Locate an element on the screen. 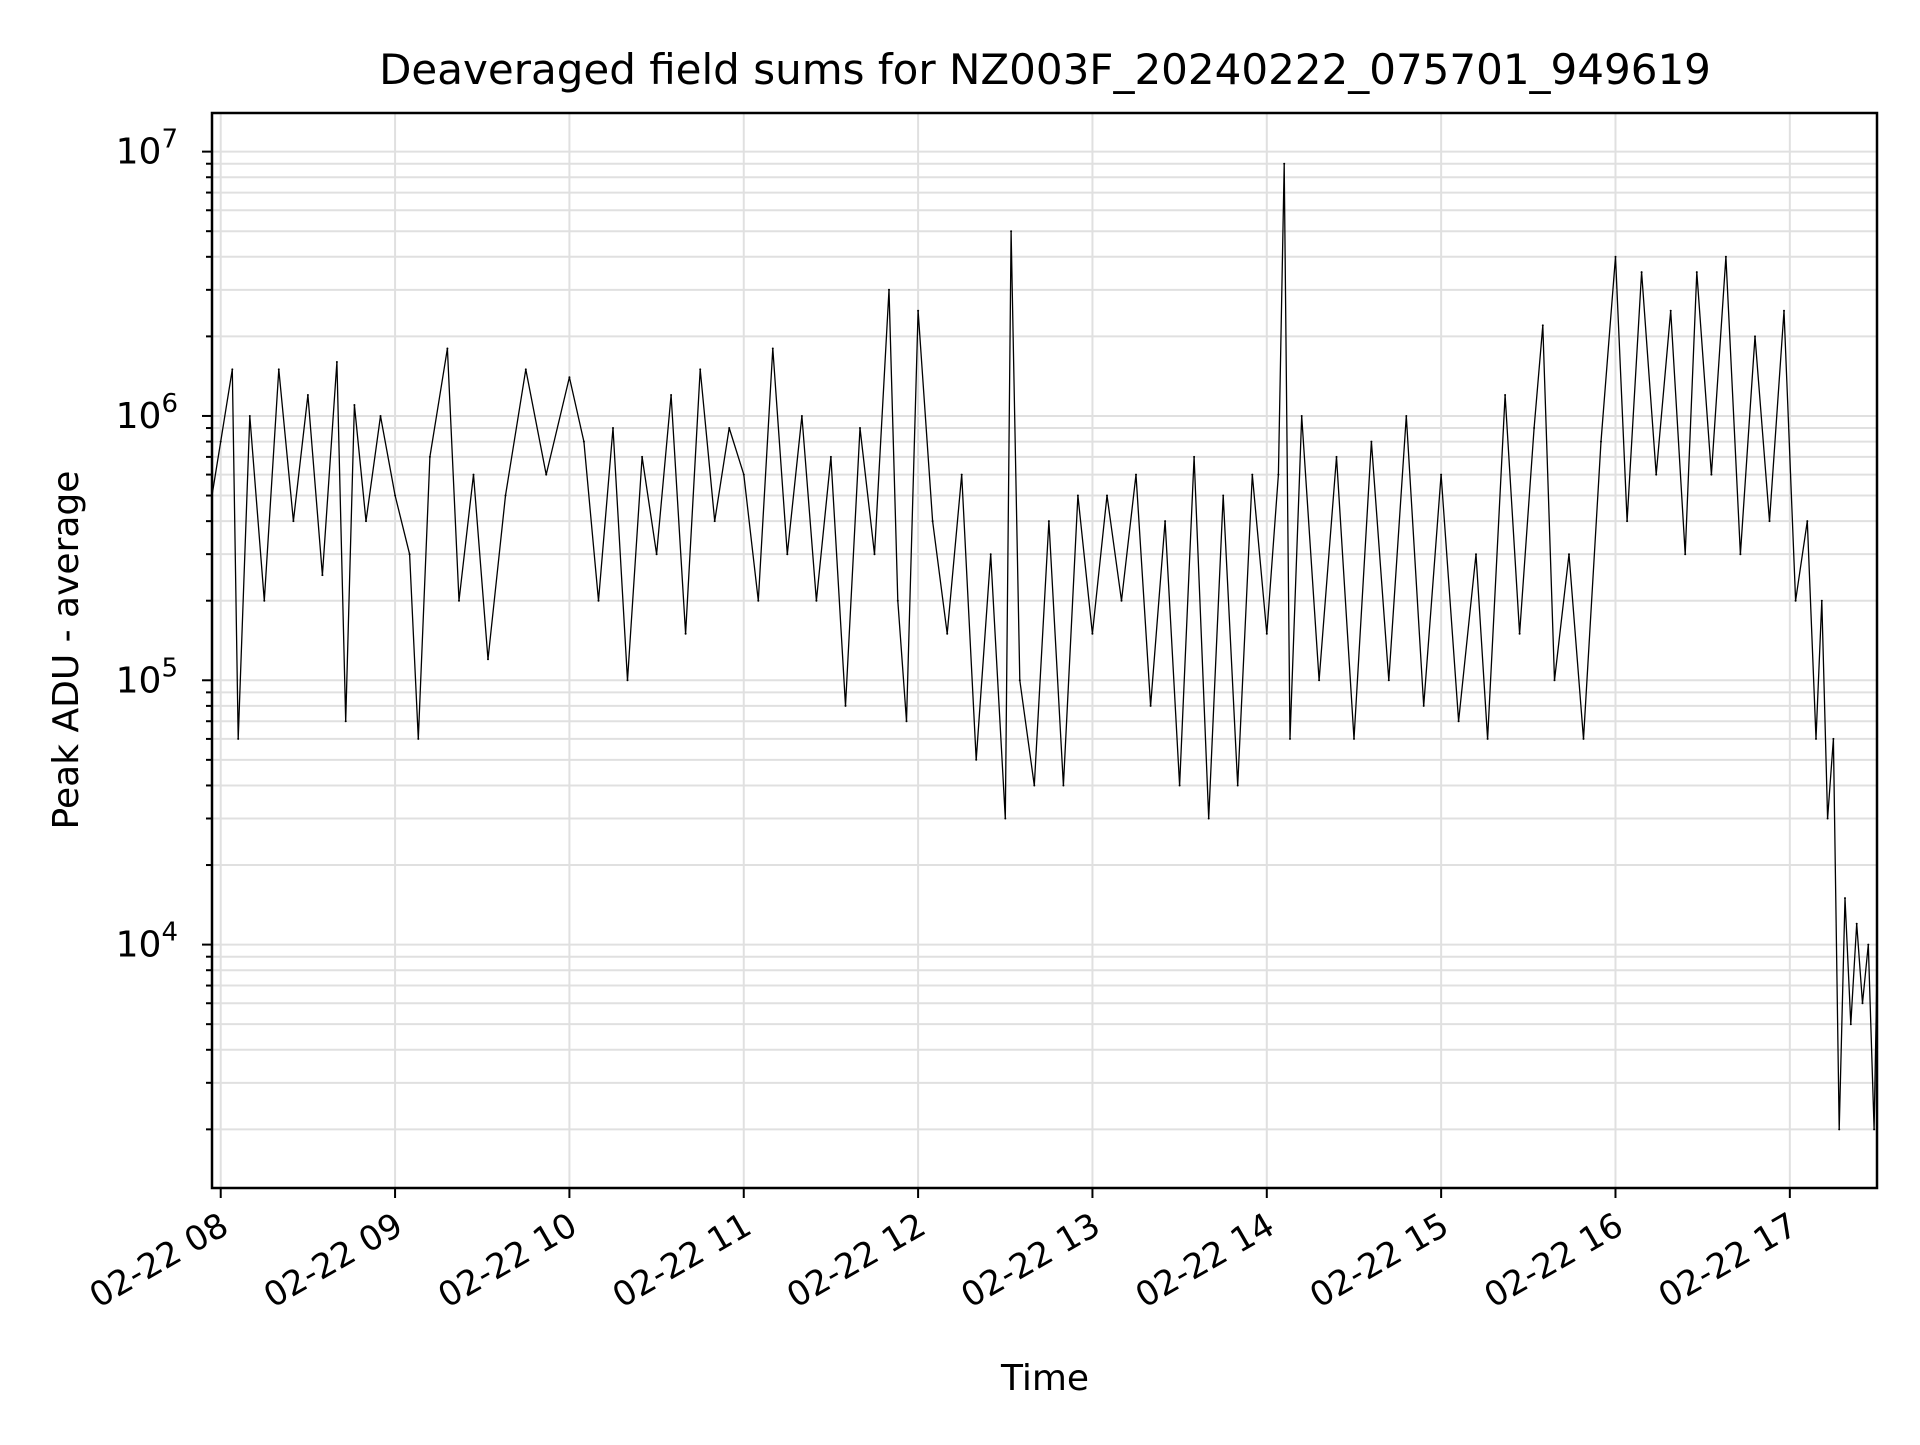  y-tick-label-exponent: 5 is located at coordinates (169, 668).